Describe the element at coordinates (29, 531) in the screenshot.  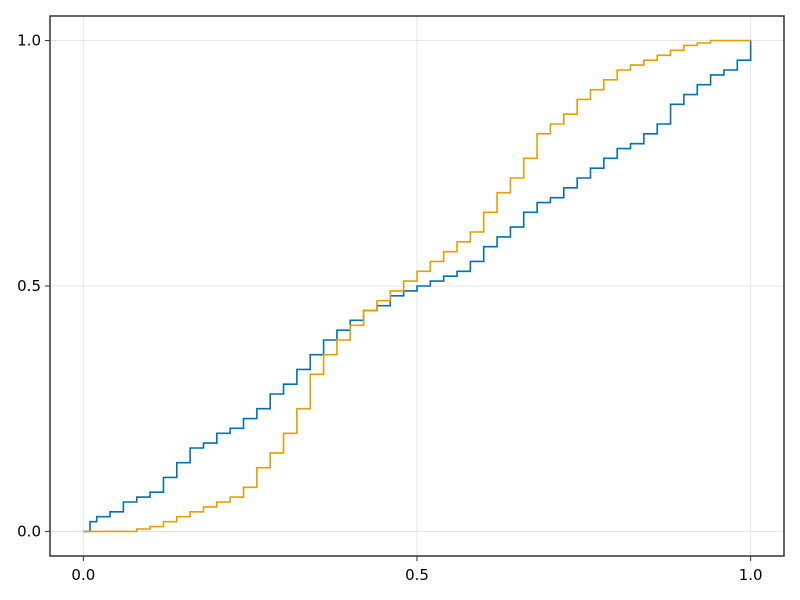
I see `y-tick-label: 0.0` at that location.